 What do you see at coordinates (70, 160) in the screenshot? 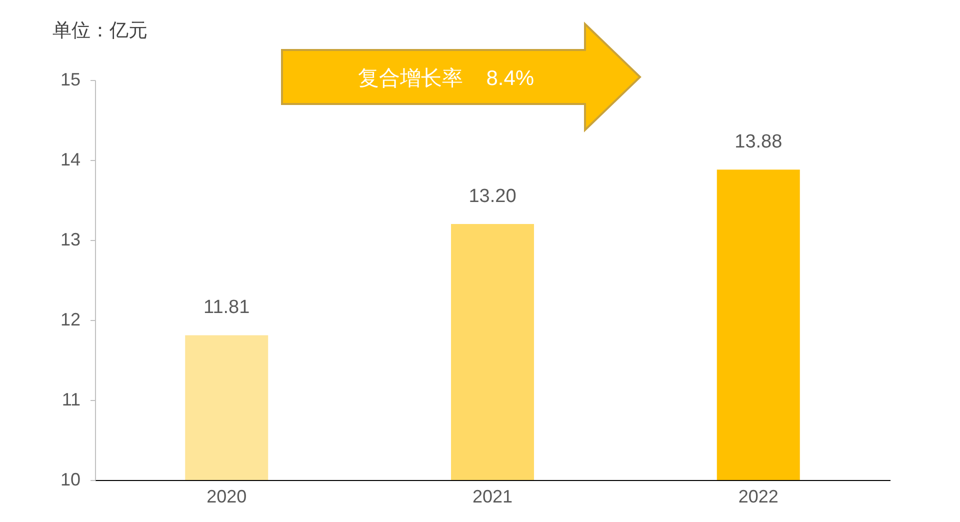
I see `y-tick-label: 14` at bounding box center [70, 160].